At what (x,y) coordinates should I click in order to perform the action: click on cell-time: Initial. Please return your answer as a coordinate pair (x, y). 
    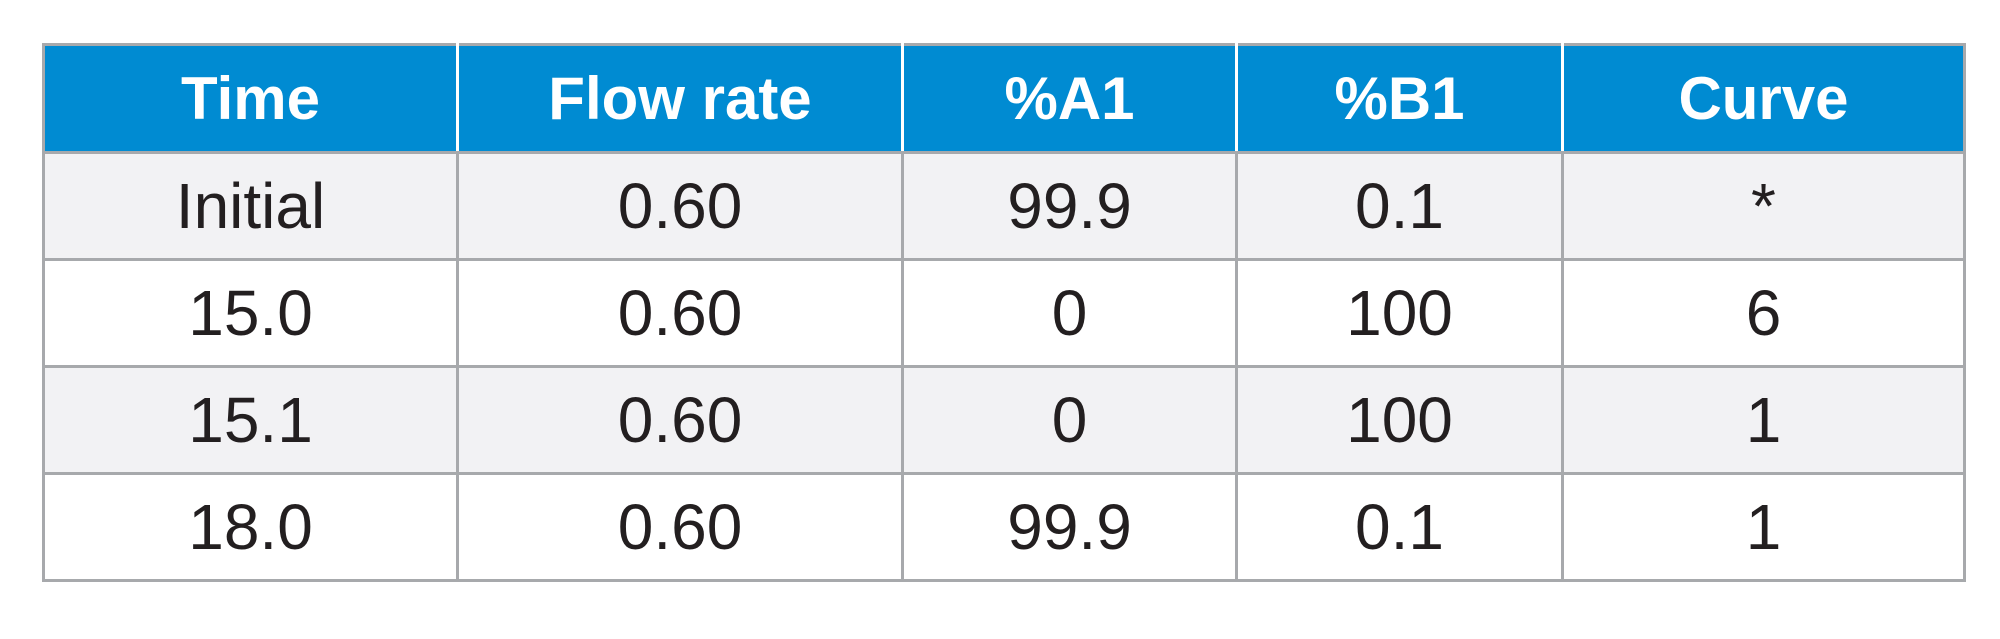
    Looking at the image, I should click on (250, 206).